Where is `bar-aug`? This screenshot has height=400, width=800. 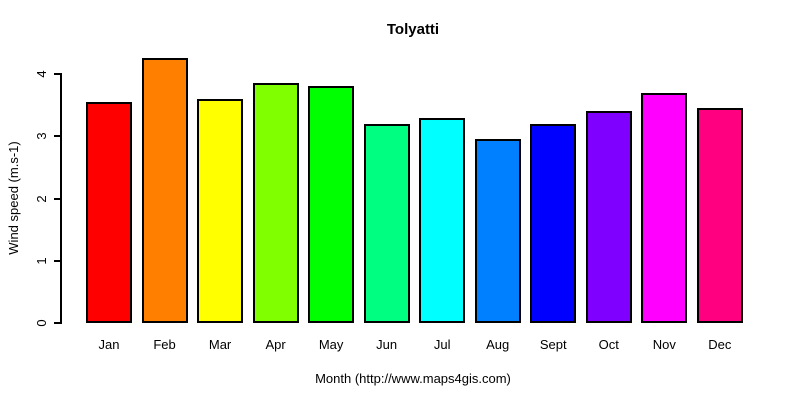
bar-aug is located at coordinates (497, 231).